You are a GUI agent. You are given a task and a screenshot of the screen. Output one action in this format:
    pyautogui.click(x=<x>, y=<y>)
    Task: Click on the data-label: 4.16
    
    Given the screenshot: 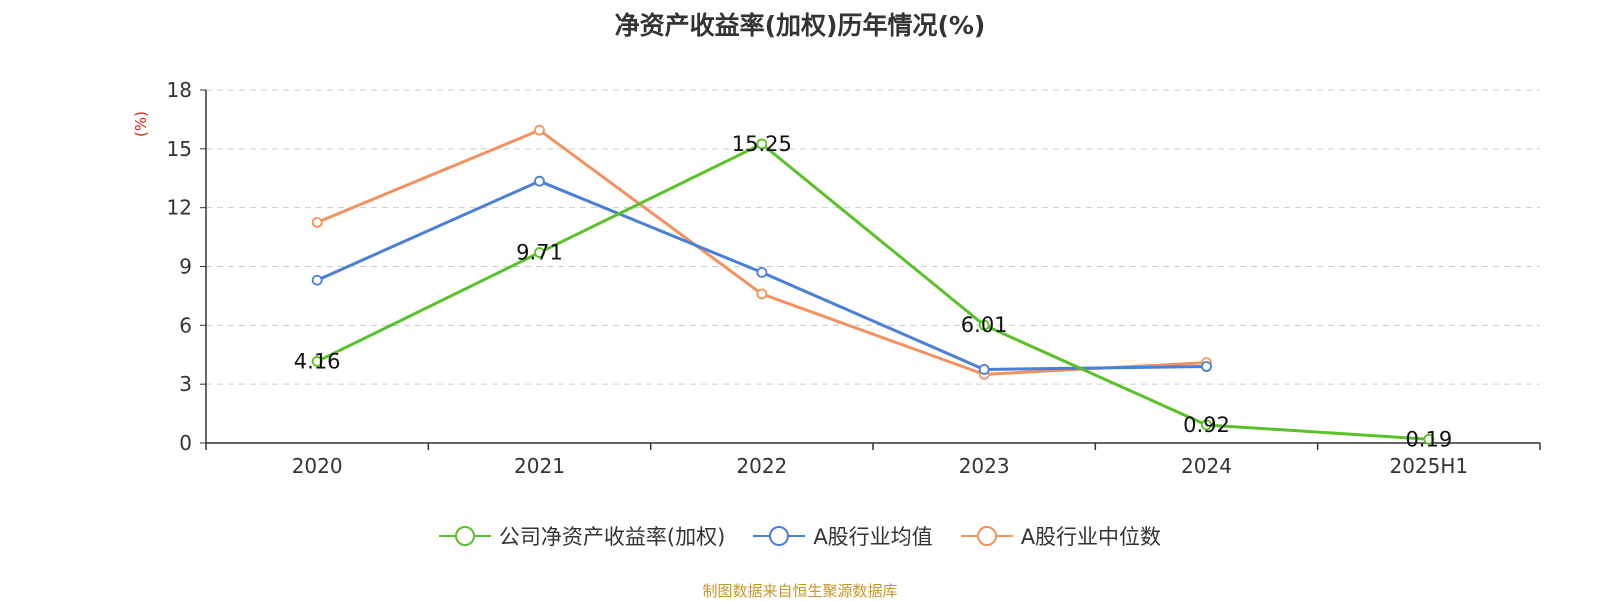 What is the action you would take?
    pyautogui.click(x=317, y=361)
    